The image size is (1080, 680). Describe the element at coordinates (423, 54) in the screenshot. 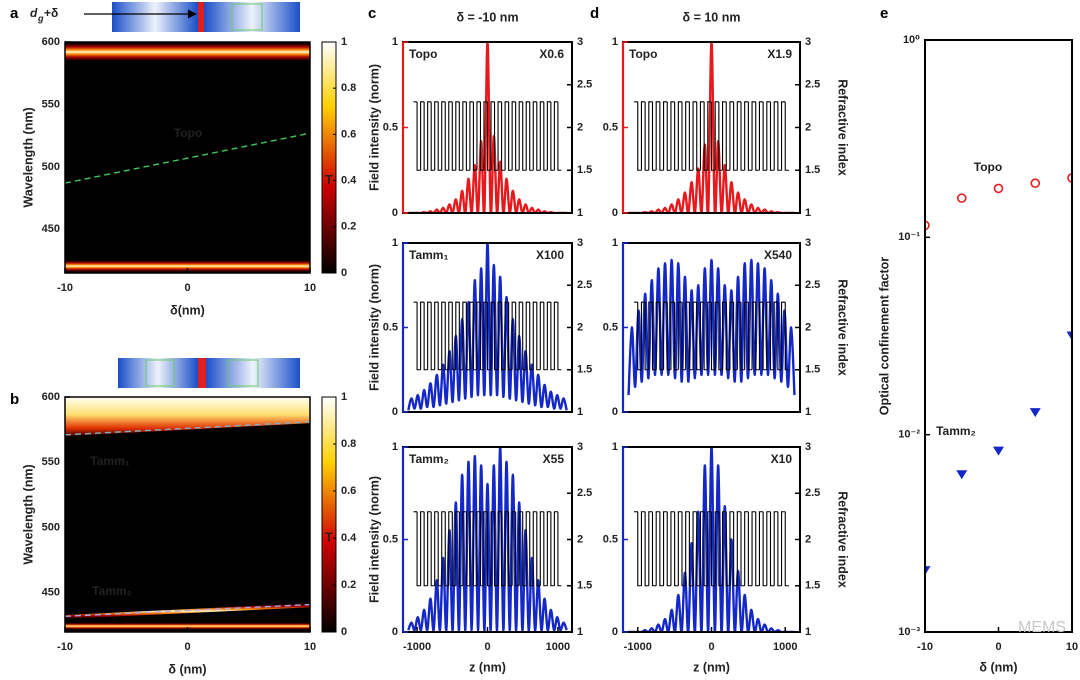

I see `mode-label: Topo` at that location.